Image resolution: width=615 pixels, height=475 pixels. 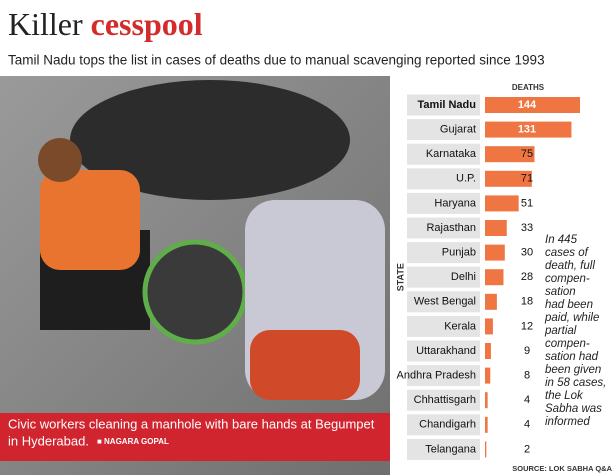 What do you see at coordinates (466, 179) in the screenshot?
I see `category-label: U.P.` at bounding box center [466, 179].